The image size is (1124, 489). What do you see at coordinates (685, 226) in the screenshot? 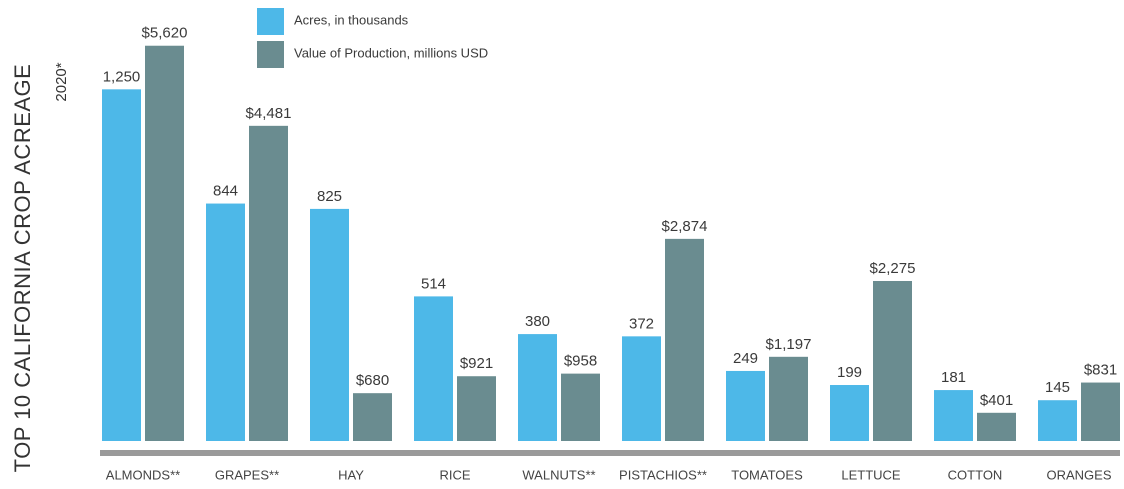
I see `data-label: $2,874` at bounding box center [685, 226].